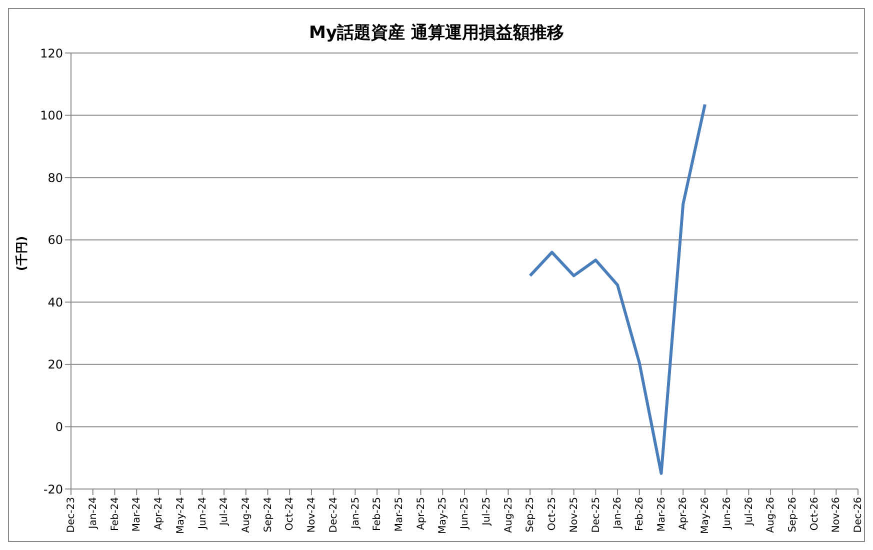  Describe the element at coordinates (21, 253) in the screenshot. I see `y-axis-title: (千円)` at that location.